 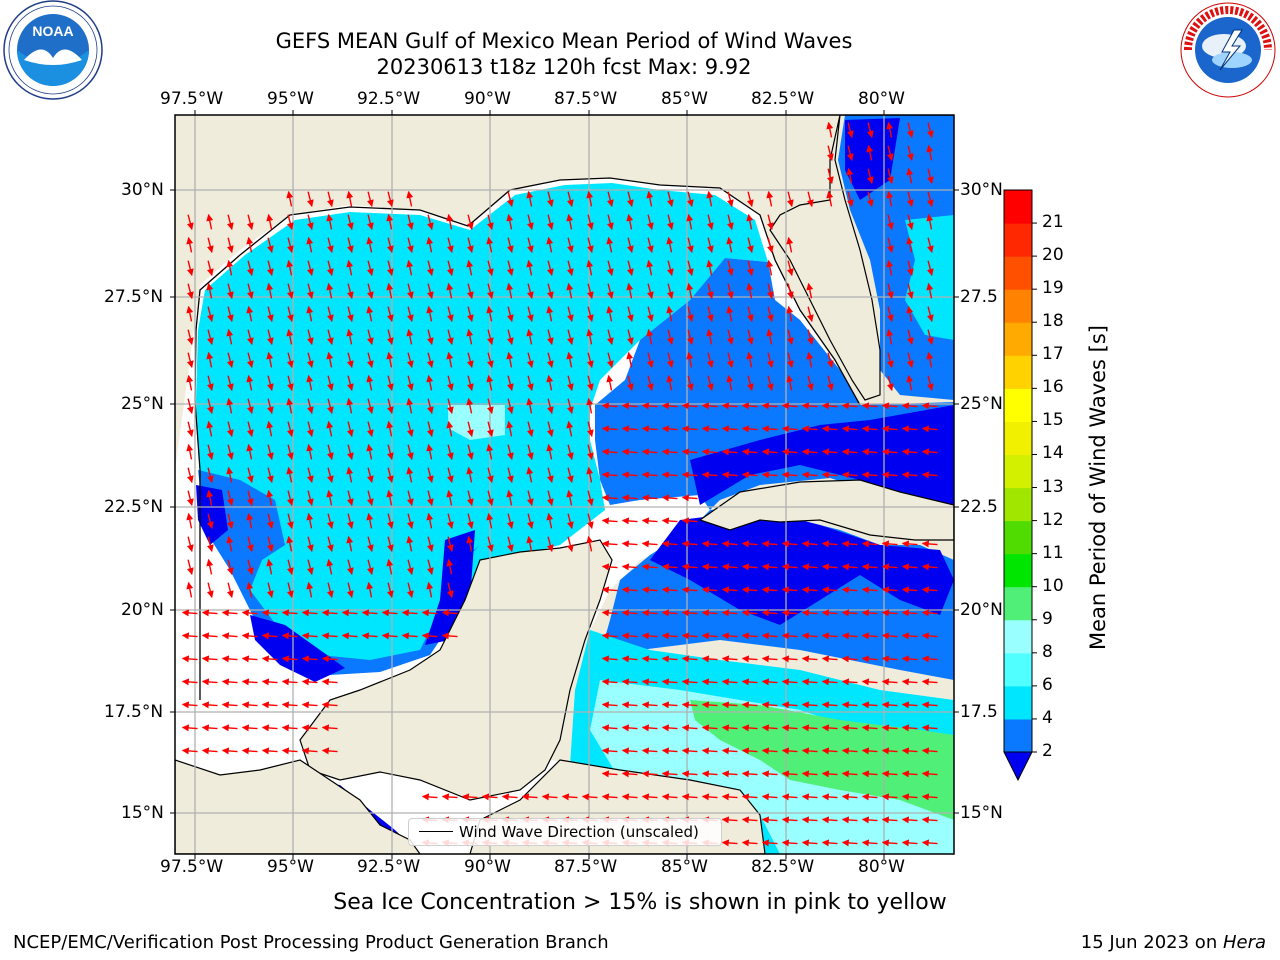 What do you see at coordinates (456, 670) in the screenshot?
I see `land-yucatan` at bounding box center [456, 670].